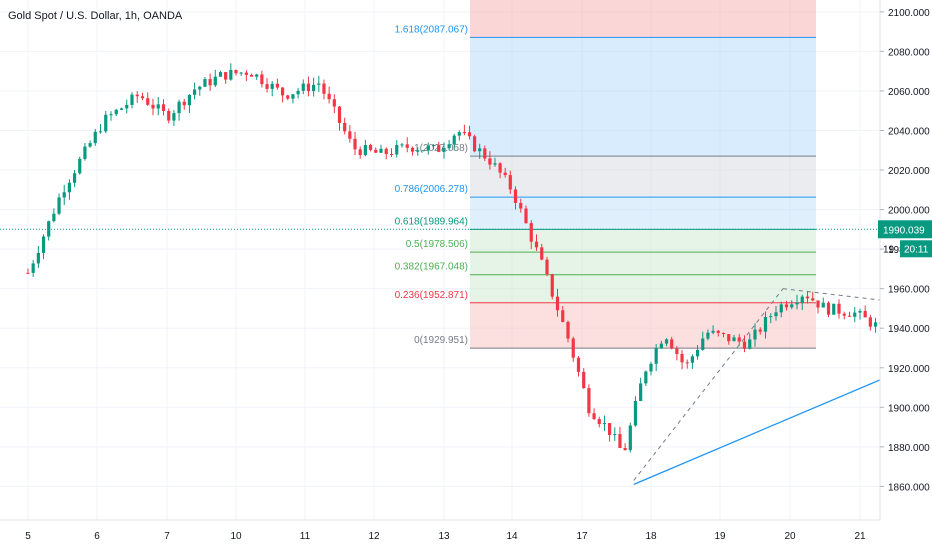 Image resolution: width=932 pixels, height=555 pixels. What do you see at coordinates (28, 536) in the screenshot?
I see `x-tick-label: 5` at bounding box center [28, 536].